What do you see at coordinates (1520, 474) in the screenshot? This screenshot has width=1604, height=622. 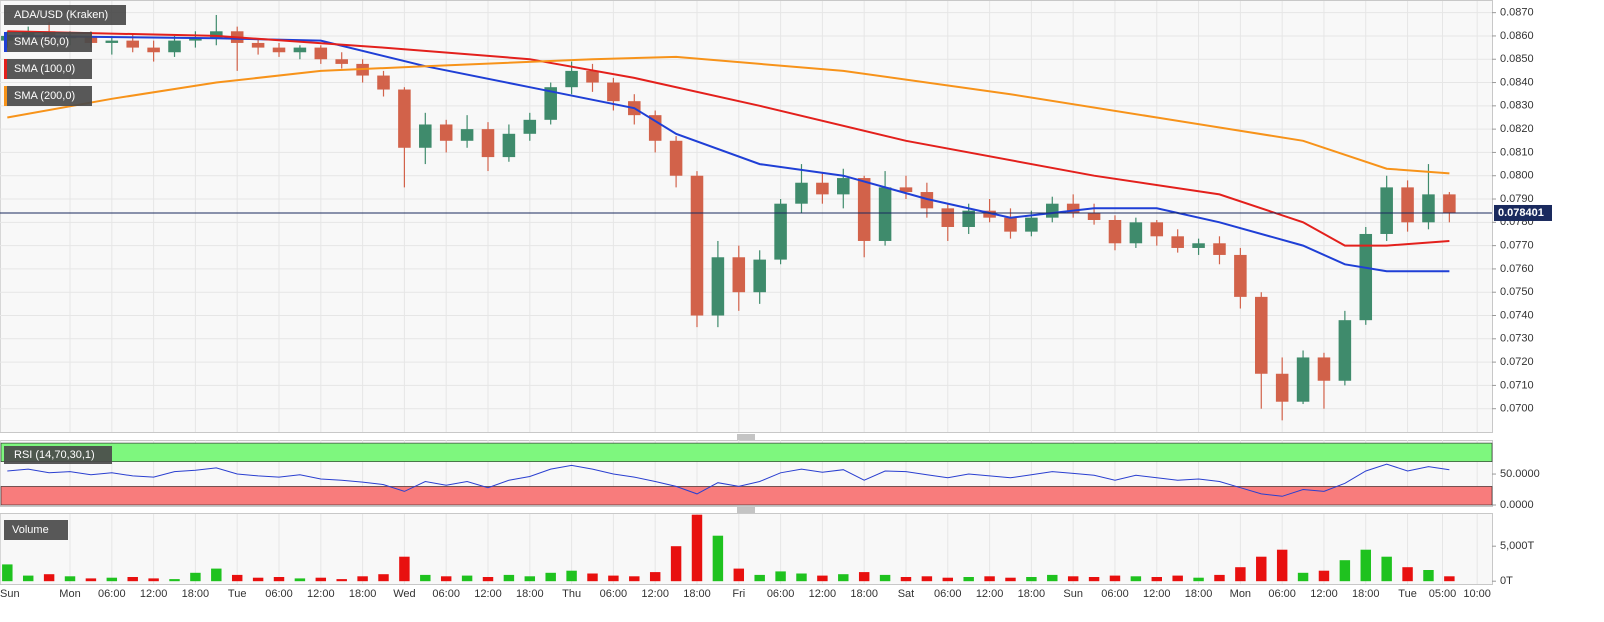 I see `y-tick-label: 50.0000` at bounding box center [1520, 474].